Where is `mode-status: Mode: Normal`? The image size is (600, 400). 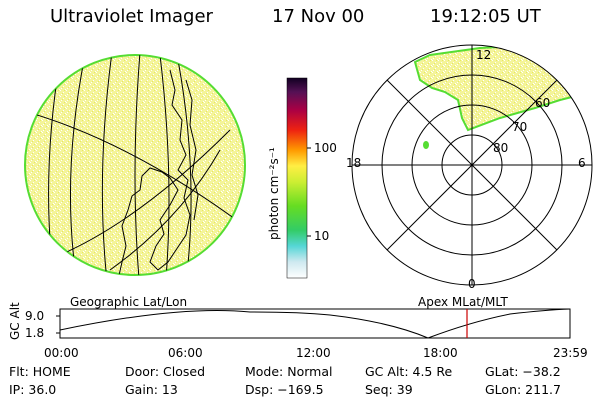
mode-status: Mode: Normal is located at coordinates (289, 371).